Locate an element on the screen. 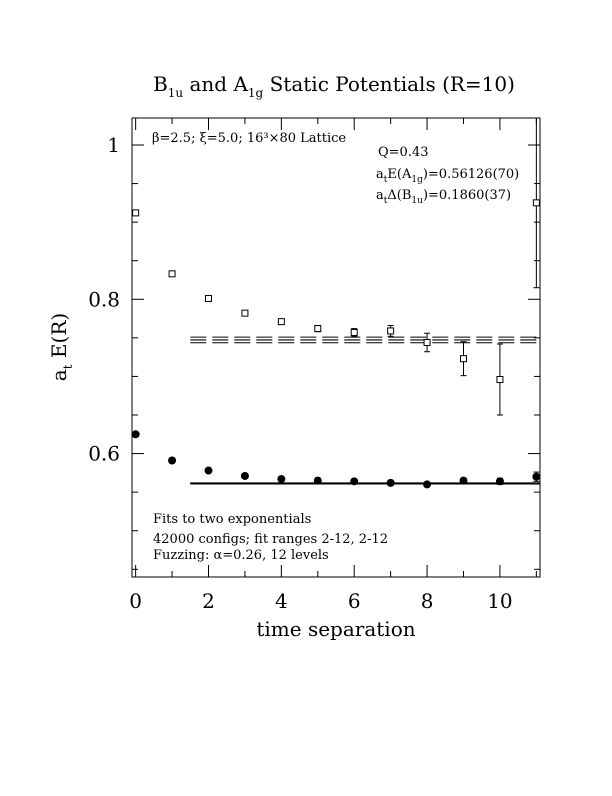 Image resolution: width=612 pixels, height=796 pixels. fit-lines is located at coordinates (365, 410).